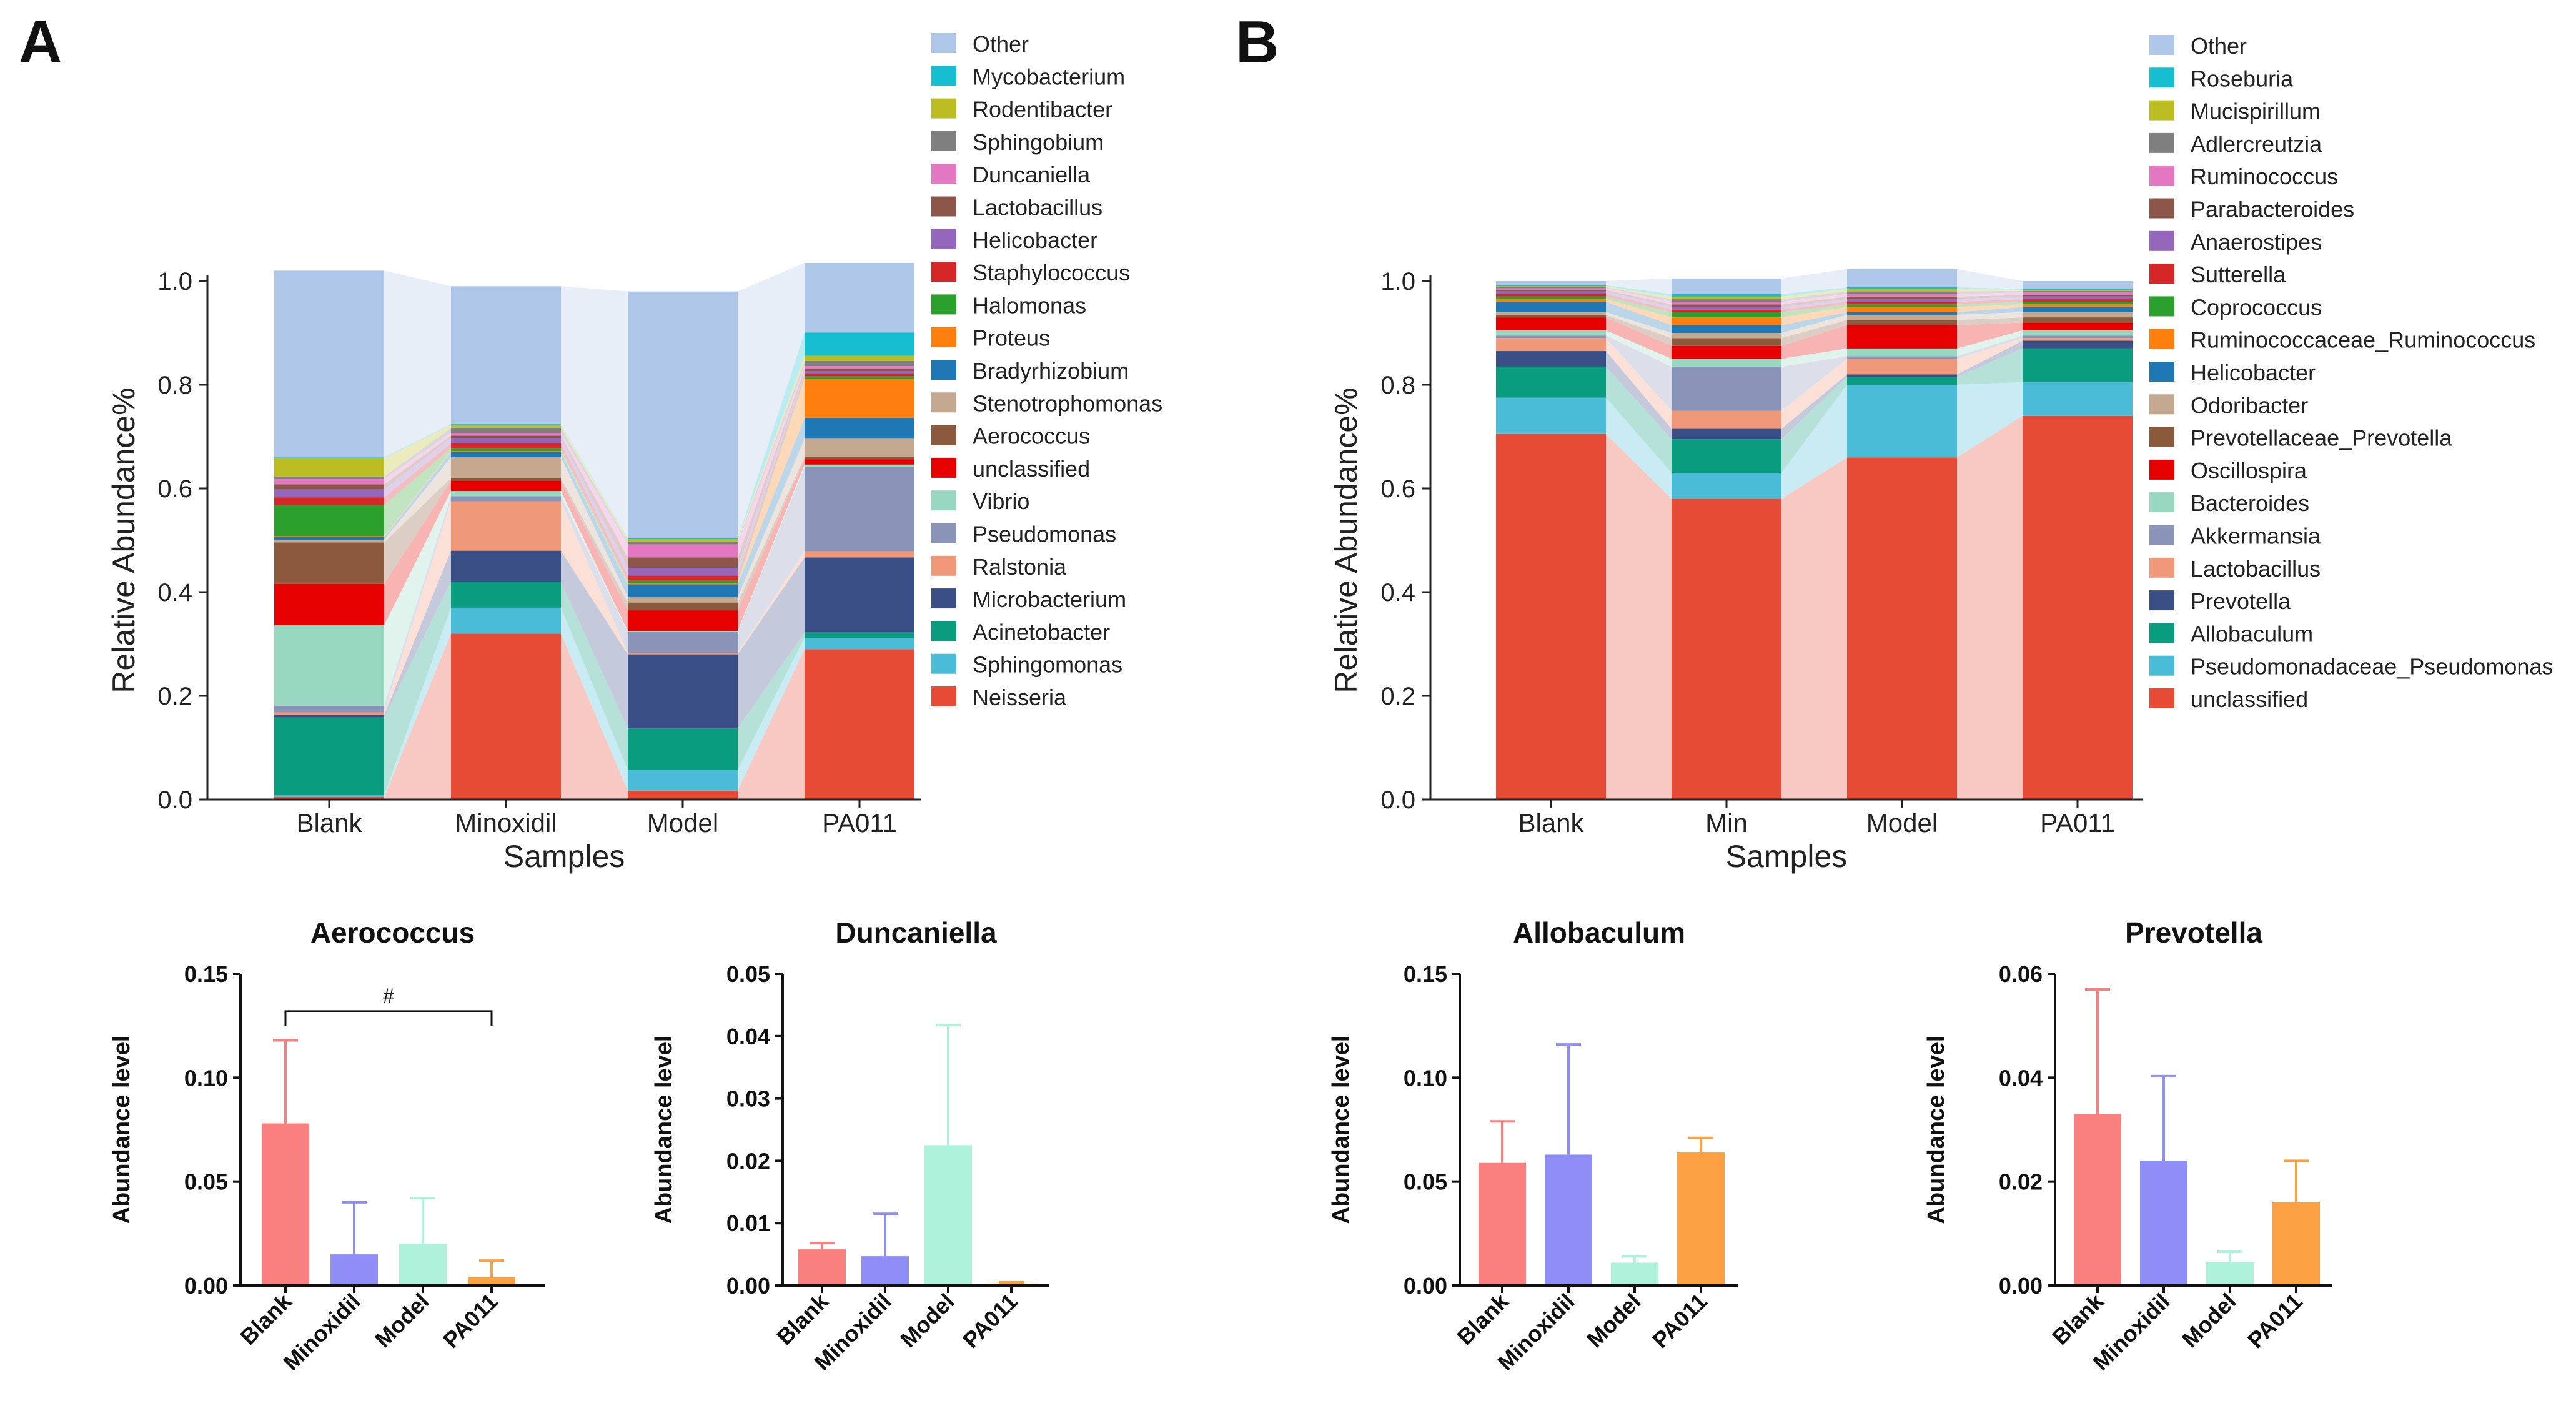 This screenshot has height=1406, width=2576. Describe the element at coordinates (2241, 601) in the screenshot. I see `legend-label-prevotella: Prevotella` at that location.